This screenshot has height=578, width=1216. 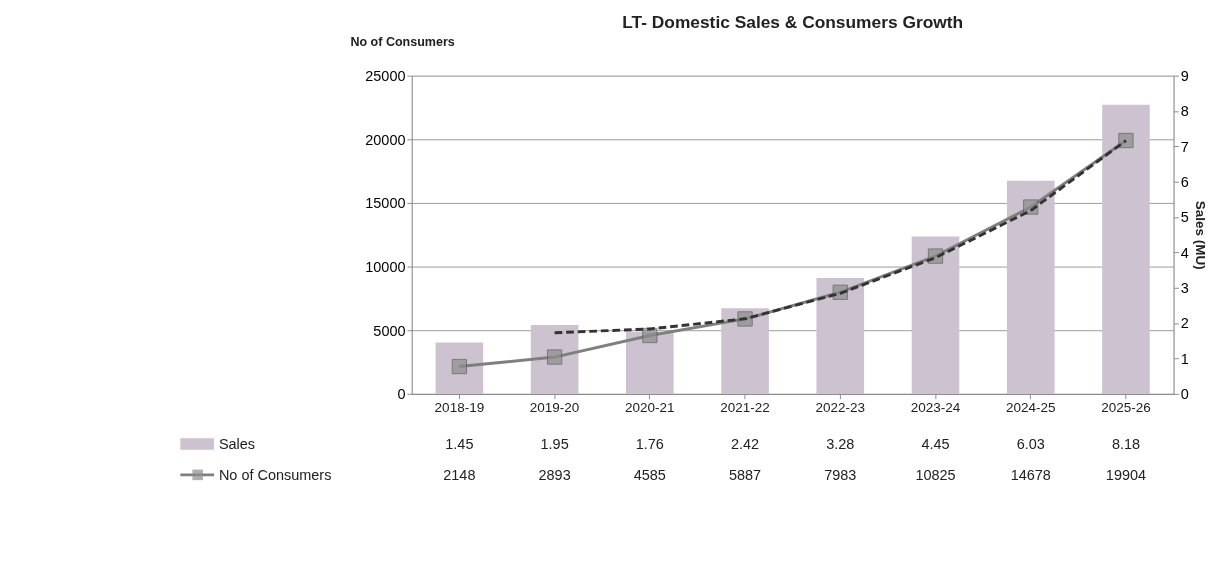 I want to click on legend-label: No of Consumers, so click(x=275, y=474).